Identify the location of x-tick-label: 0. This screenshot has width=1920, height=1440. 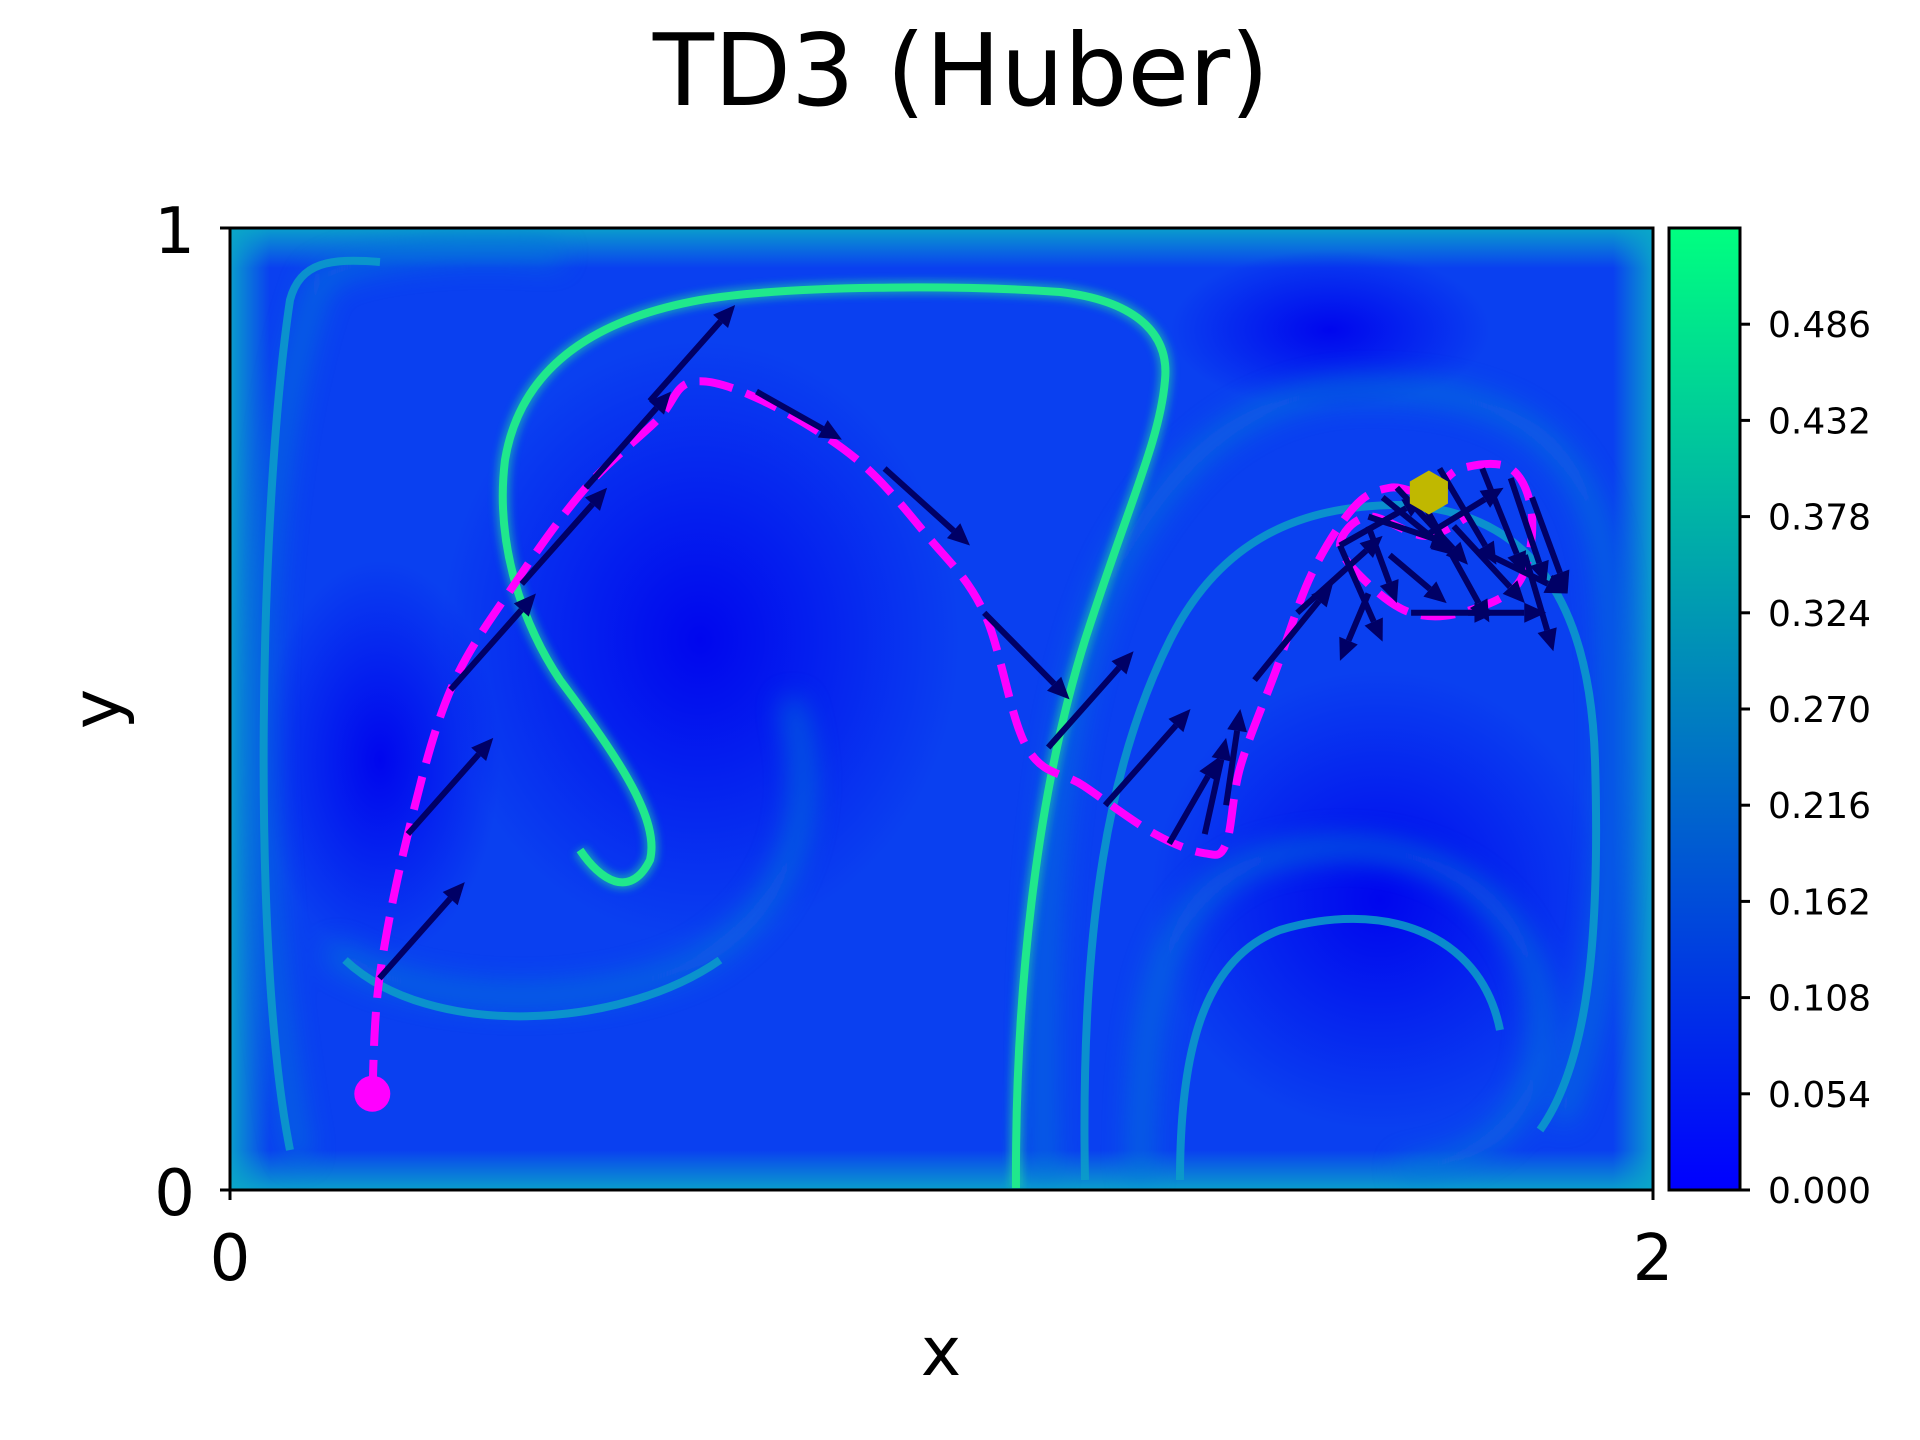
(230, 1259).